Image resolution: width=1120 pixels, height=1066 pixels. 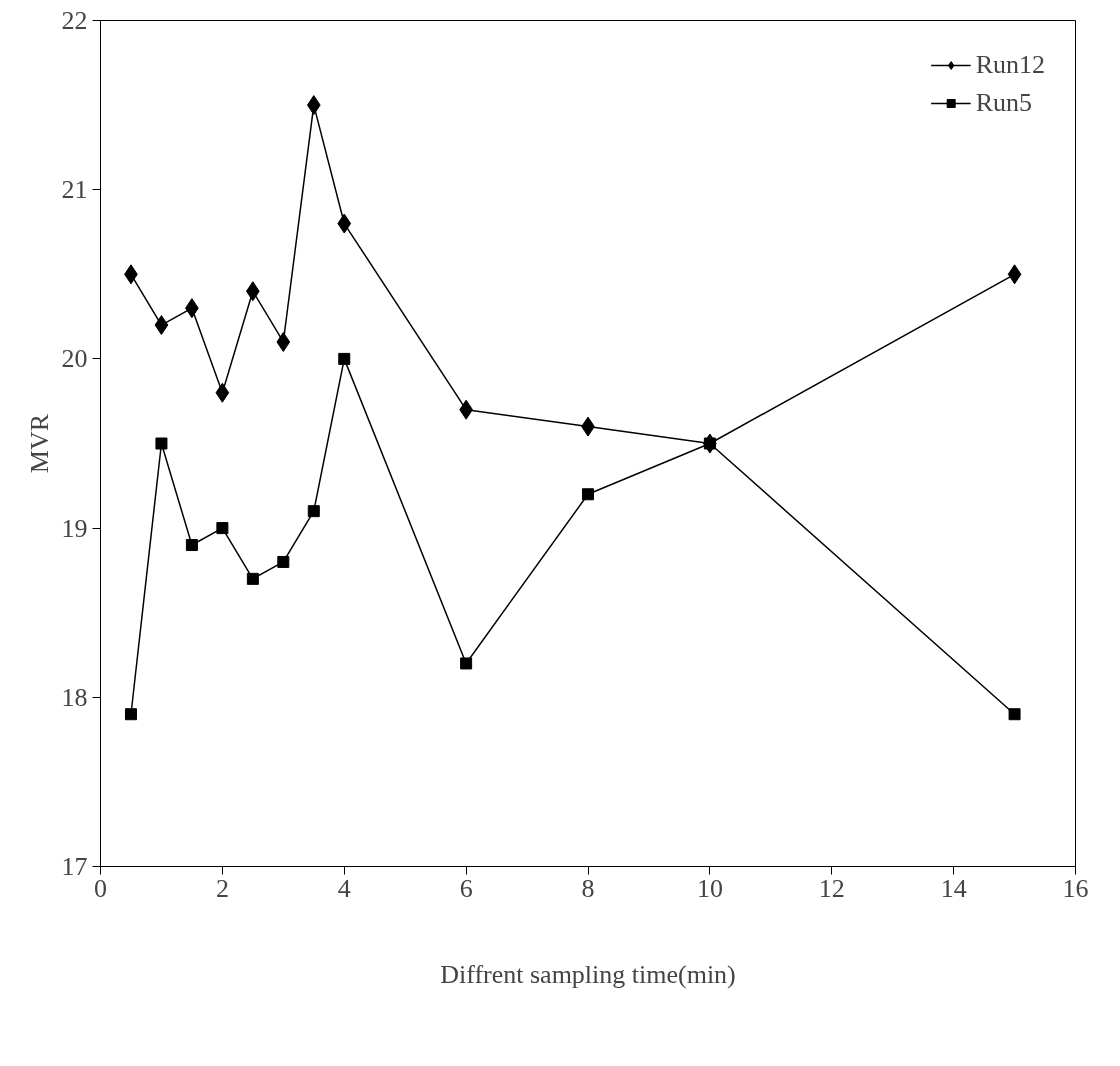 I want to click on y-axis-title: MVR, so click(x=39, y=443).